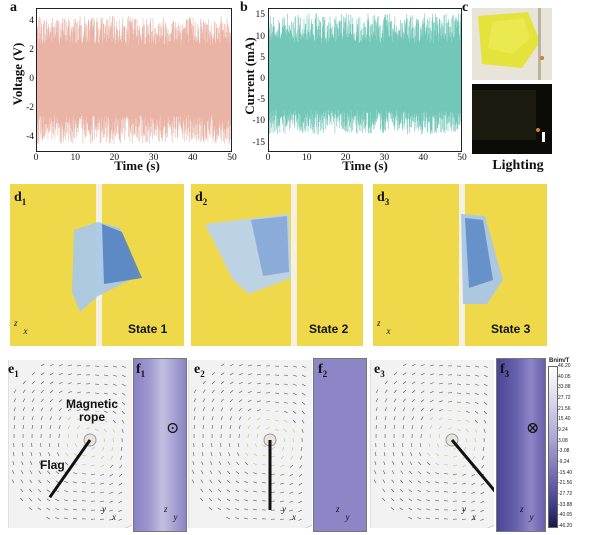 This screenshot has width=592, height=535. What do you see at coordinates (323, 370) in the screenshot?
I see `panel-f2-letter: f2` at bounding box center [323, 370].